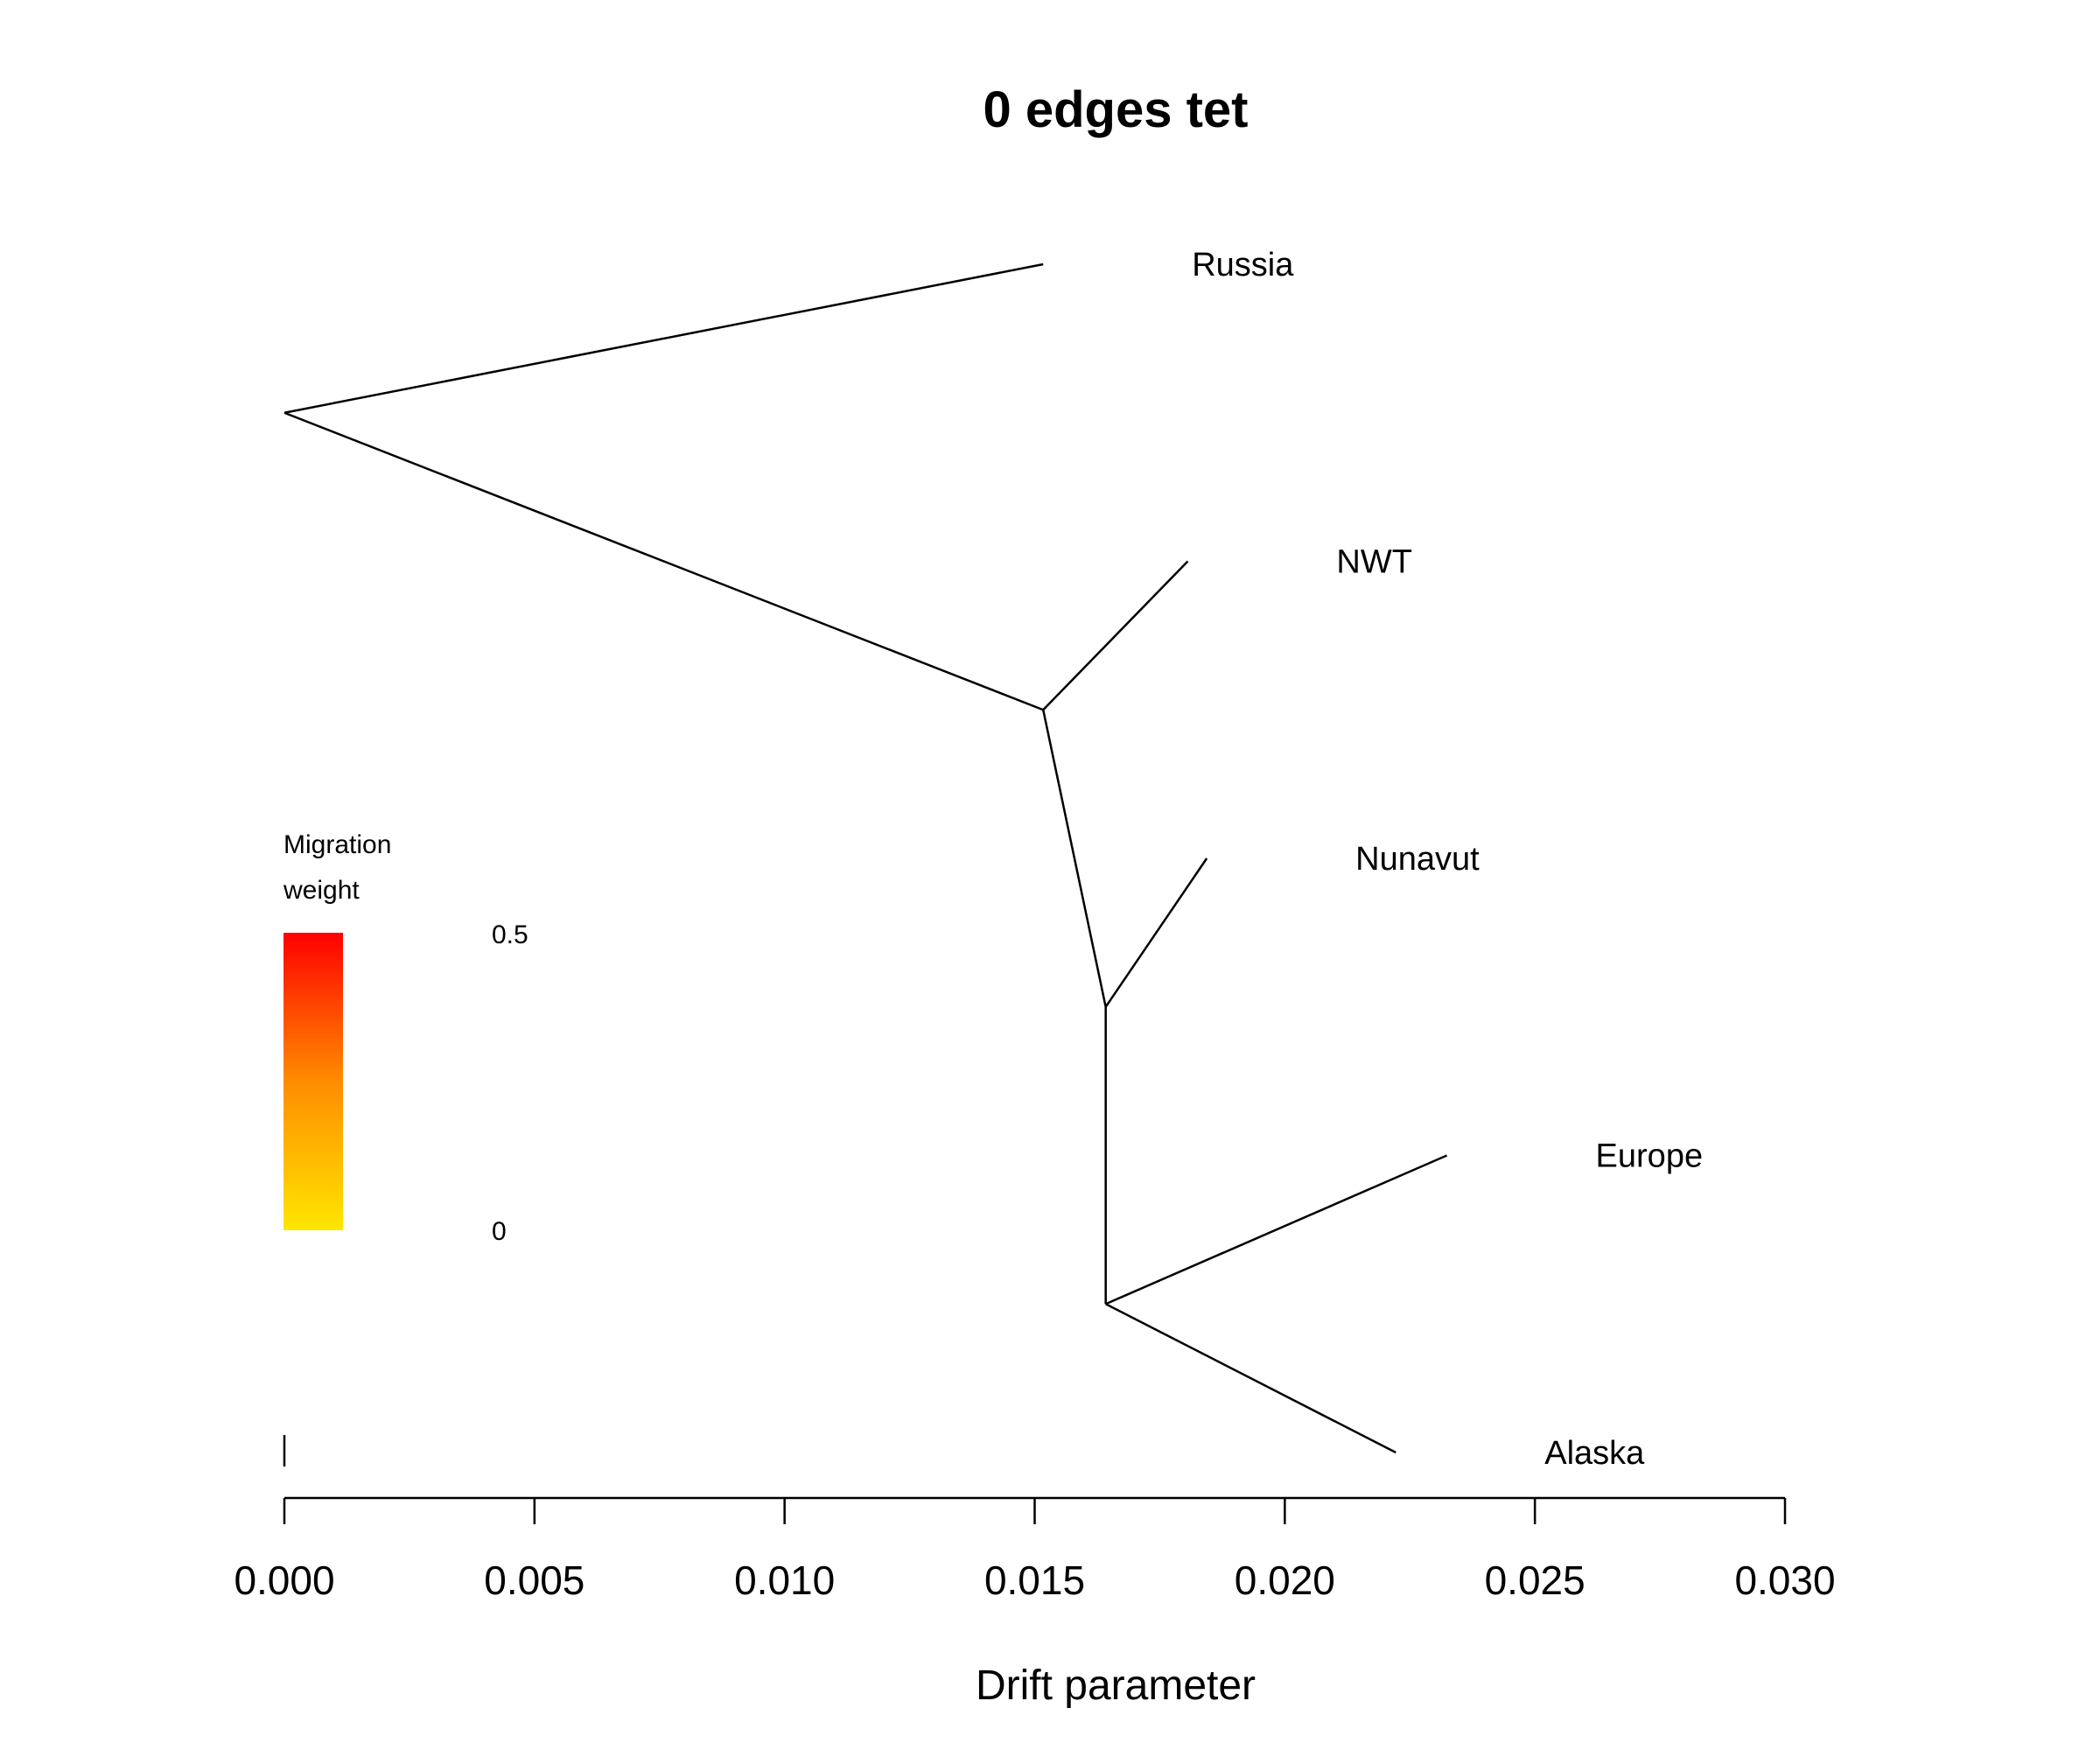 The height and width of the screenshot is (1750, 2100). I want to click on x-tick-label-3: 0.015, so click(1034, 1580).